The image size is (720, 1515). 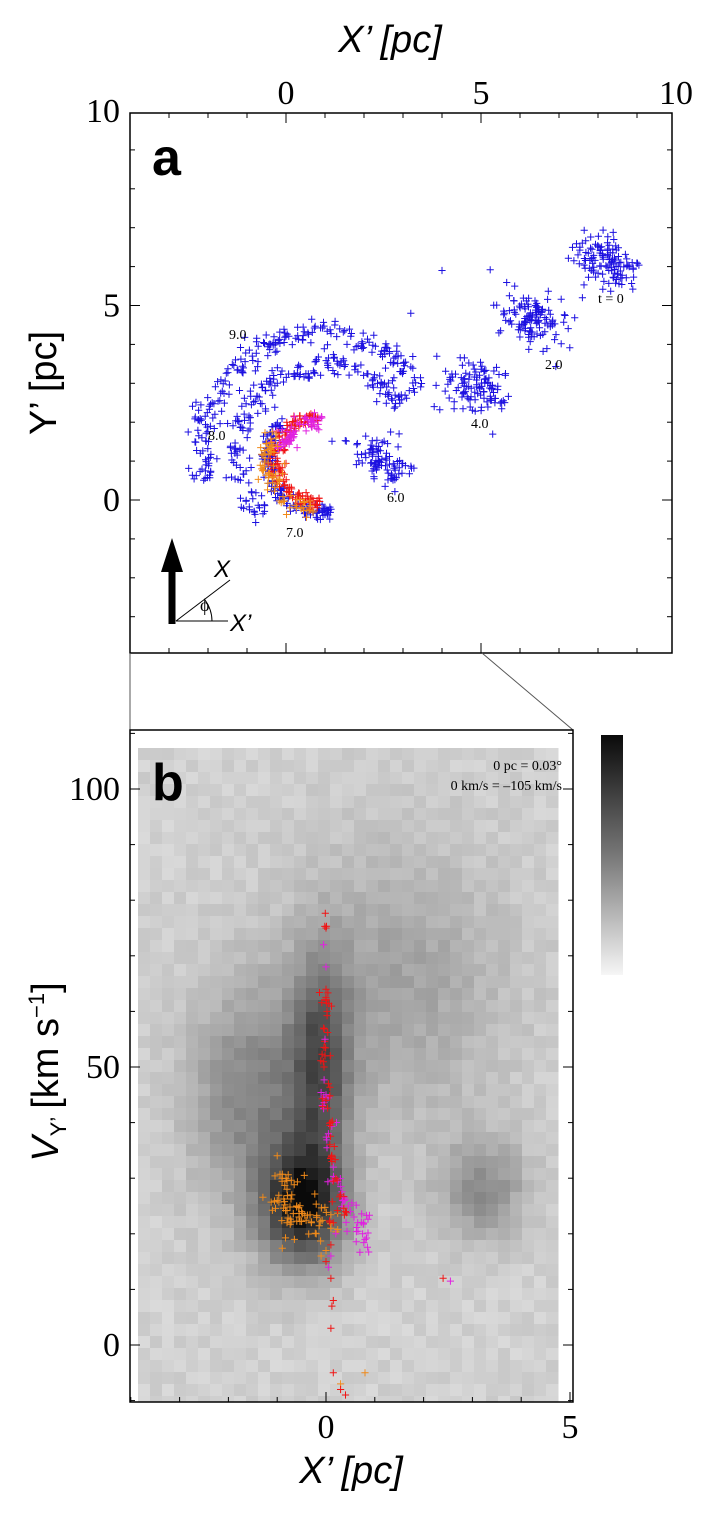 What do you see at coordinates (554, 365) in the screenshot?
I see `snapshot-label-2: 2.0` at bounding box center [554, 365].